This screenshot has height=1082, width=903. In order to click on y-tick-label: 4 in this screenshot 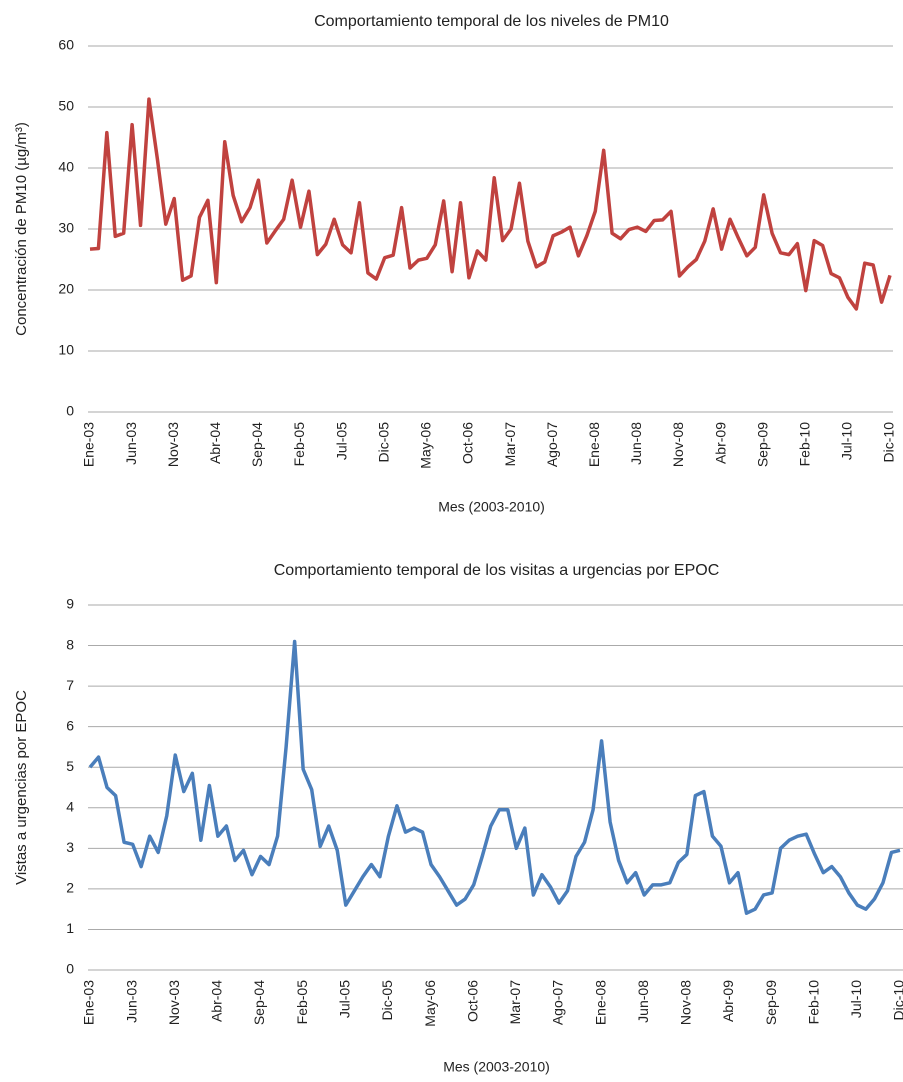, I will do `click(70, 806)`.